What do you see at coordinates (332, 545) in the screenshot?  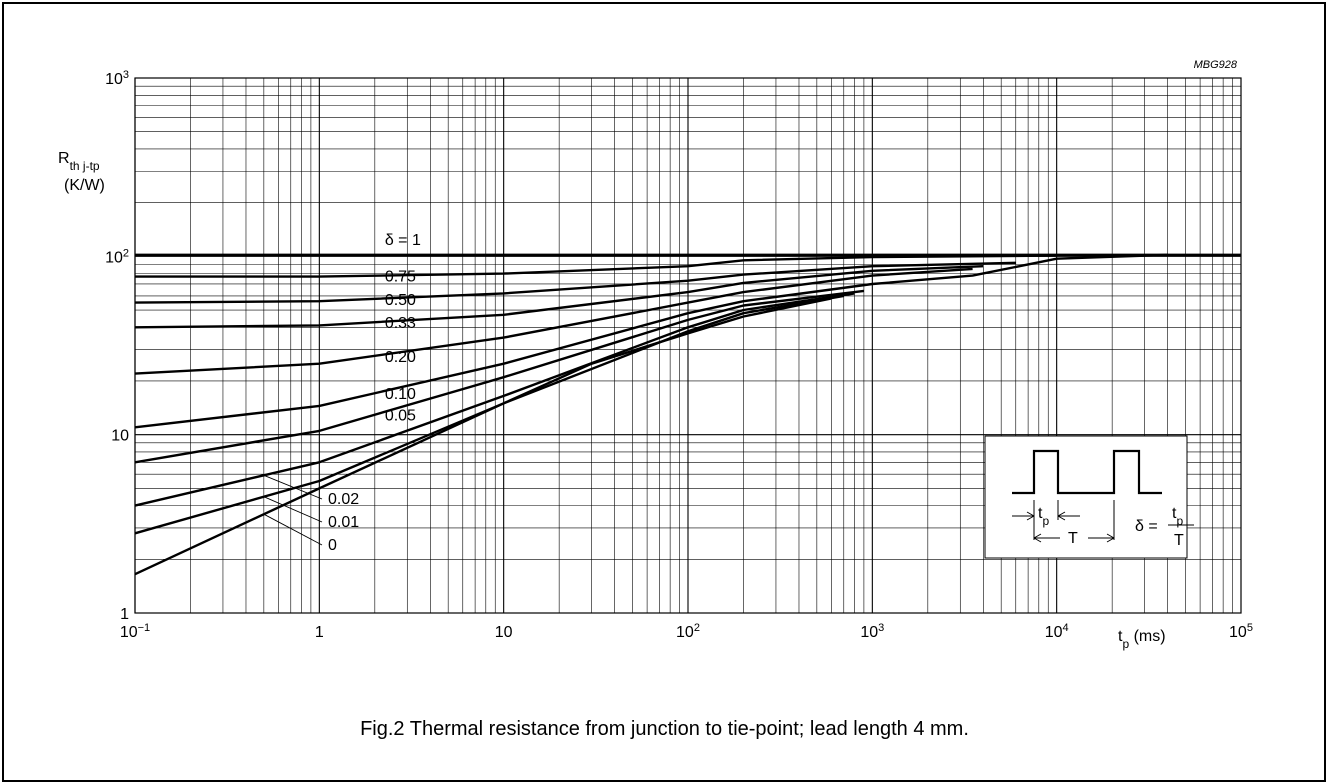 I see `series-label: 0` at bounding box center [332, 545].